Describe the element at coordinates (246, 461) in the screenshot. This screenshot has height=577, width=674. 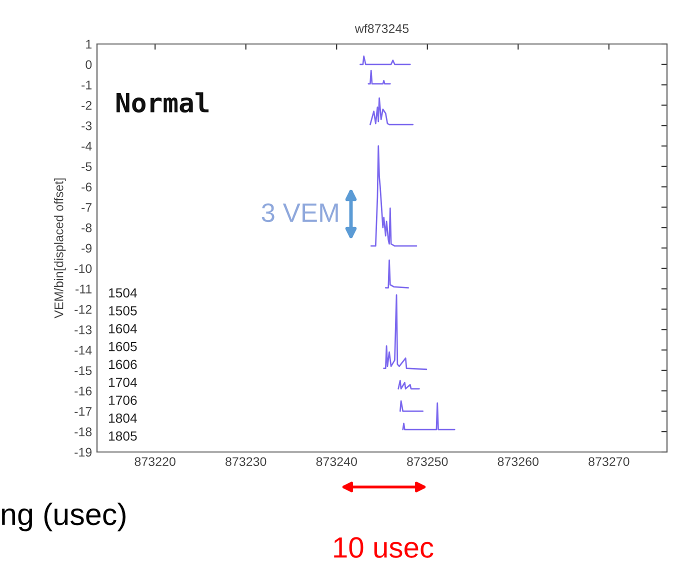
I see `x-tick-label: 873230` at that location.